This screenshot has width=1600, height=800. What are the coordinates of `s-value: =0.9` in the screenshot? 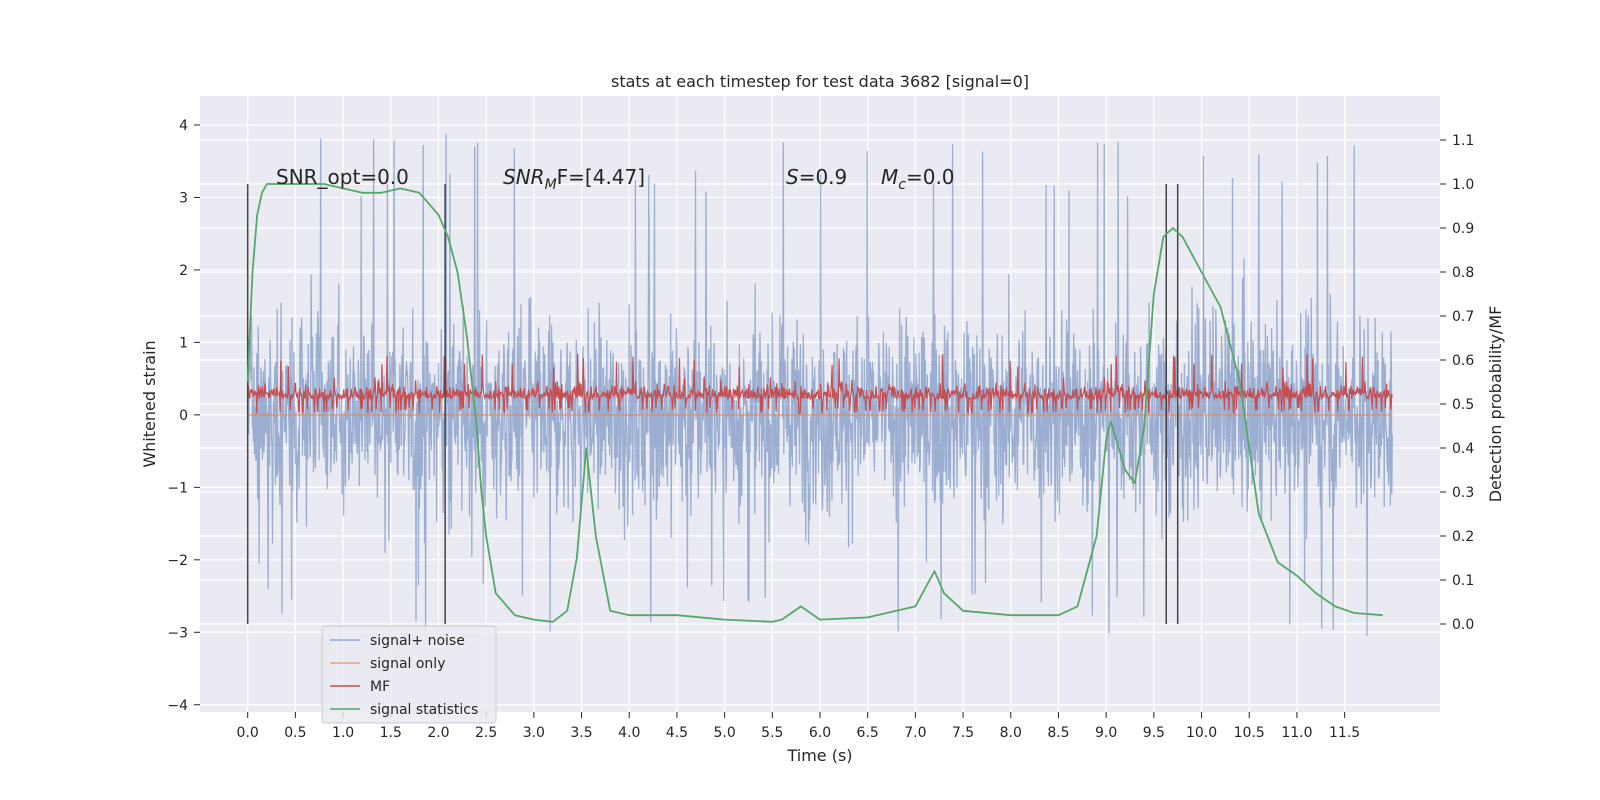 It's located at (823, 177).